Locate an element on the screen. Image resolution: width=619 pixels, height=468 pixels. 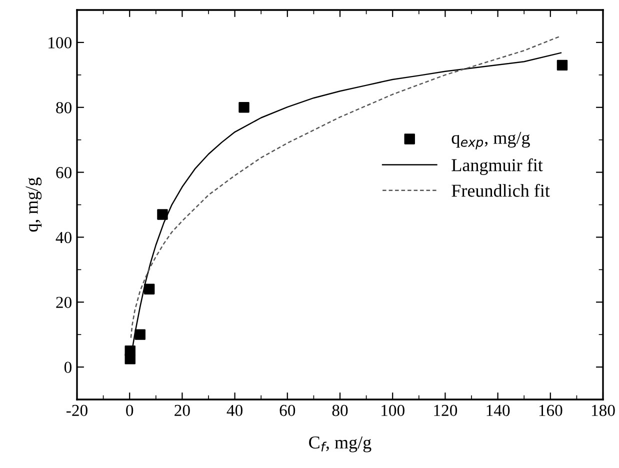
y-tick-label: 60 is located at coordinates (64, 172).